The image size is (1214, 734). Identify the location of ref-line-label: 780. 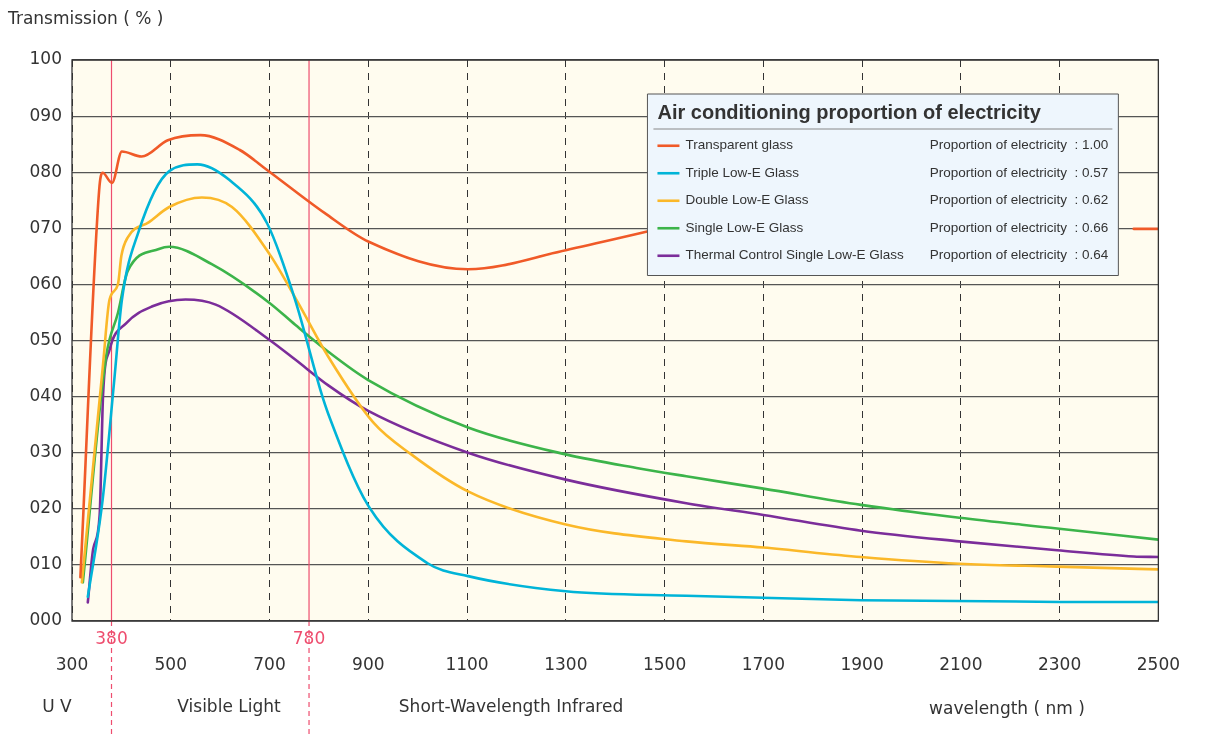
(309, 638).